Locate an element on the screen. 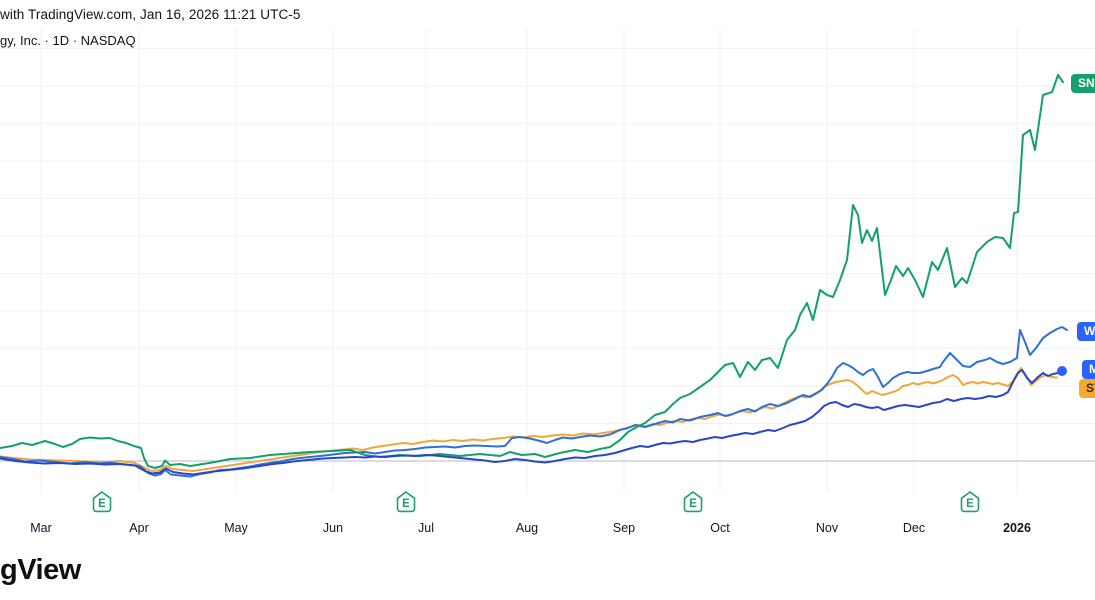 The height and width of the screenshot is (600, 1095). symbol-label-badge-m: M is located at coordinates (1088, 369).